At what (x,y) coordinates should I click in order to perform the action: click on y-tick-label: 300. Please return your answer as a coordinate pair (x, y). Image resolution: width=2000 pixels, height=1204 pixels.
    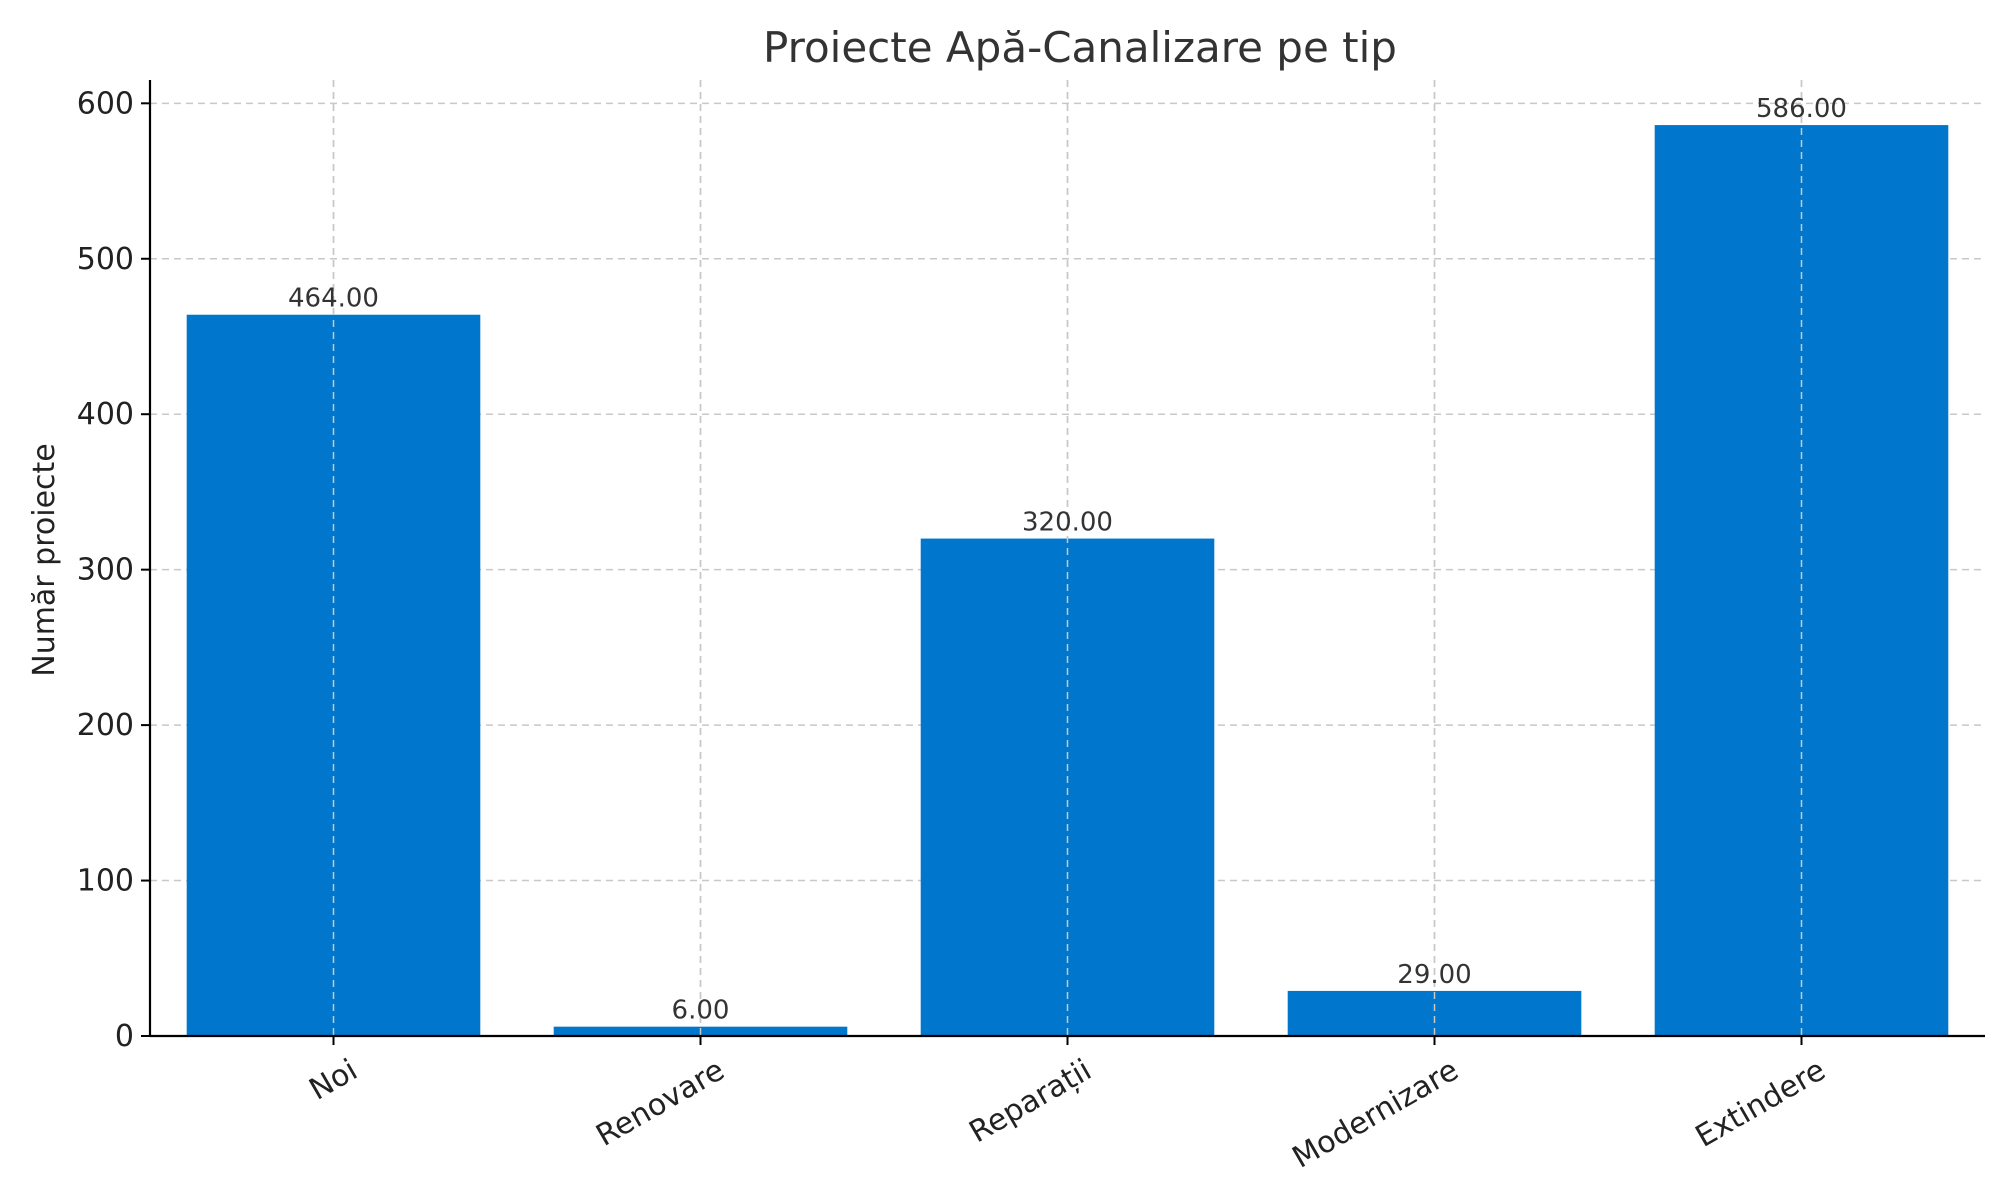
    Looking at the image, I should click on (105, 570).